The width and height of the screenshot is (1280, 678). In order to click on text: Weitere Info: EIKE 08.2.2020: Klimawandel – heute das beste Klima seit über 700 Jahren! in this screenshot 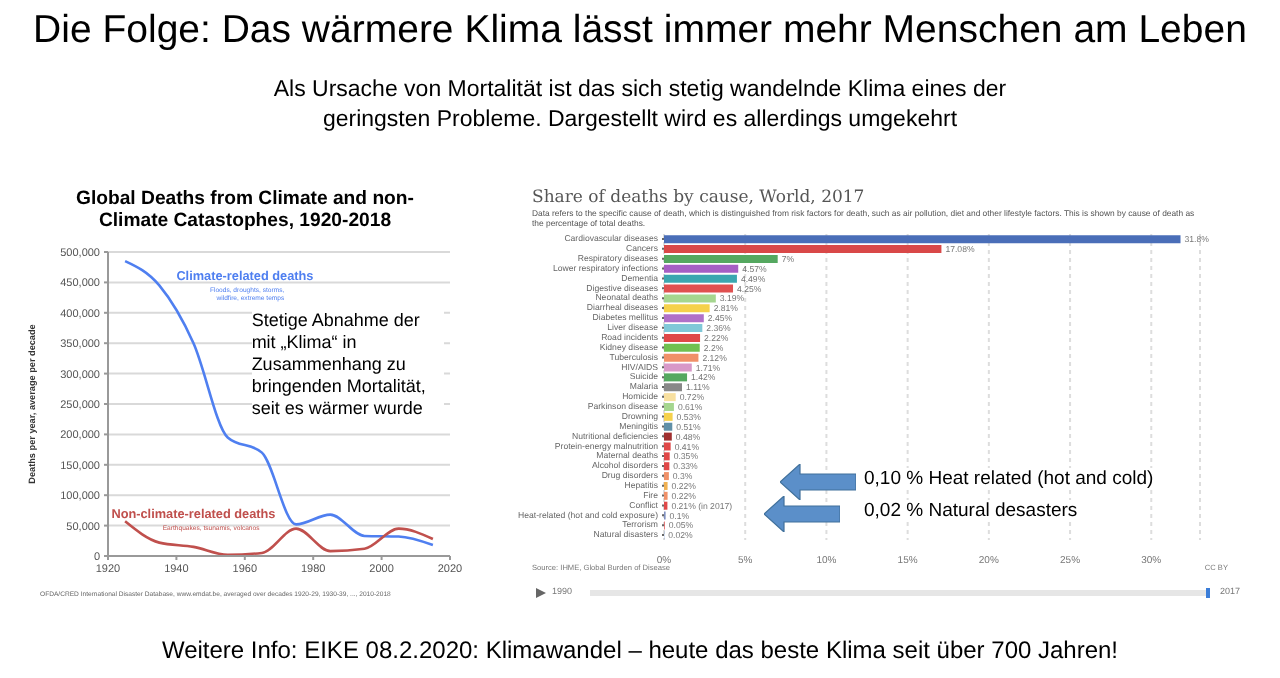, I will do `click(640, 650)`.